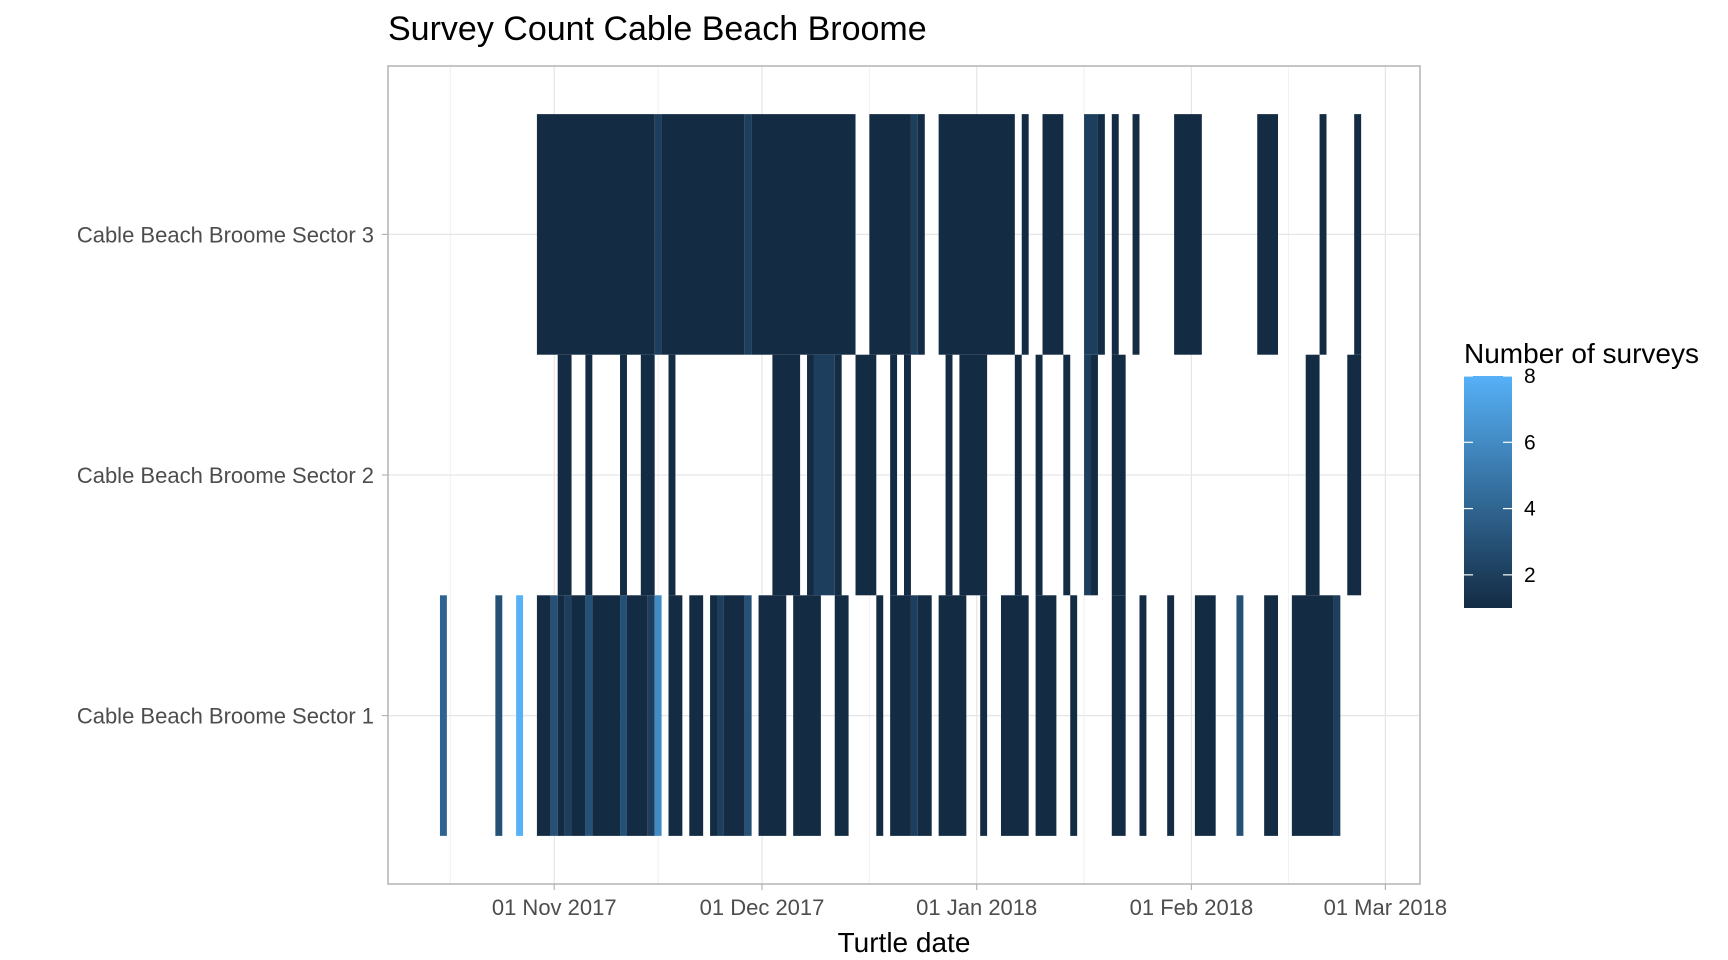  I want to click on x-tick-label: 01 Nov 2017, so click(554, 907).